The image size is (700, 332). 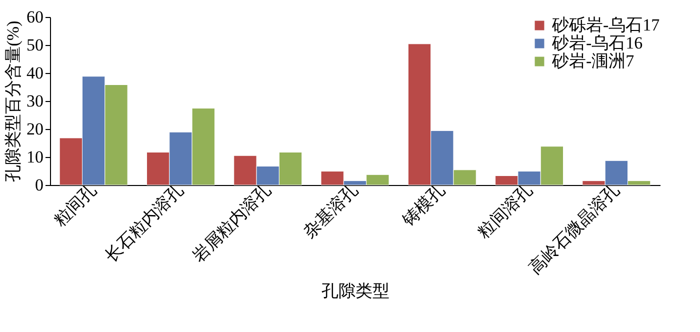 What do you see at coordinates (331, 211) in the screenshot?
I see `x-tick-label: 杂基溶孔` at bounding box center [331, 211].